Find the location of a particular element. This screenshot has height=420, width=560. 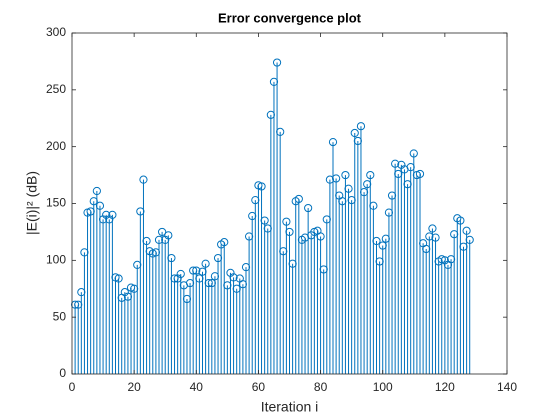

x-axis-label: Iteration i is located at coordinates (290, 407).